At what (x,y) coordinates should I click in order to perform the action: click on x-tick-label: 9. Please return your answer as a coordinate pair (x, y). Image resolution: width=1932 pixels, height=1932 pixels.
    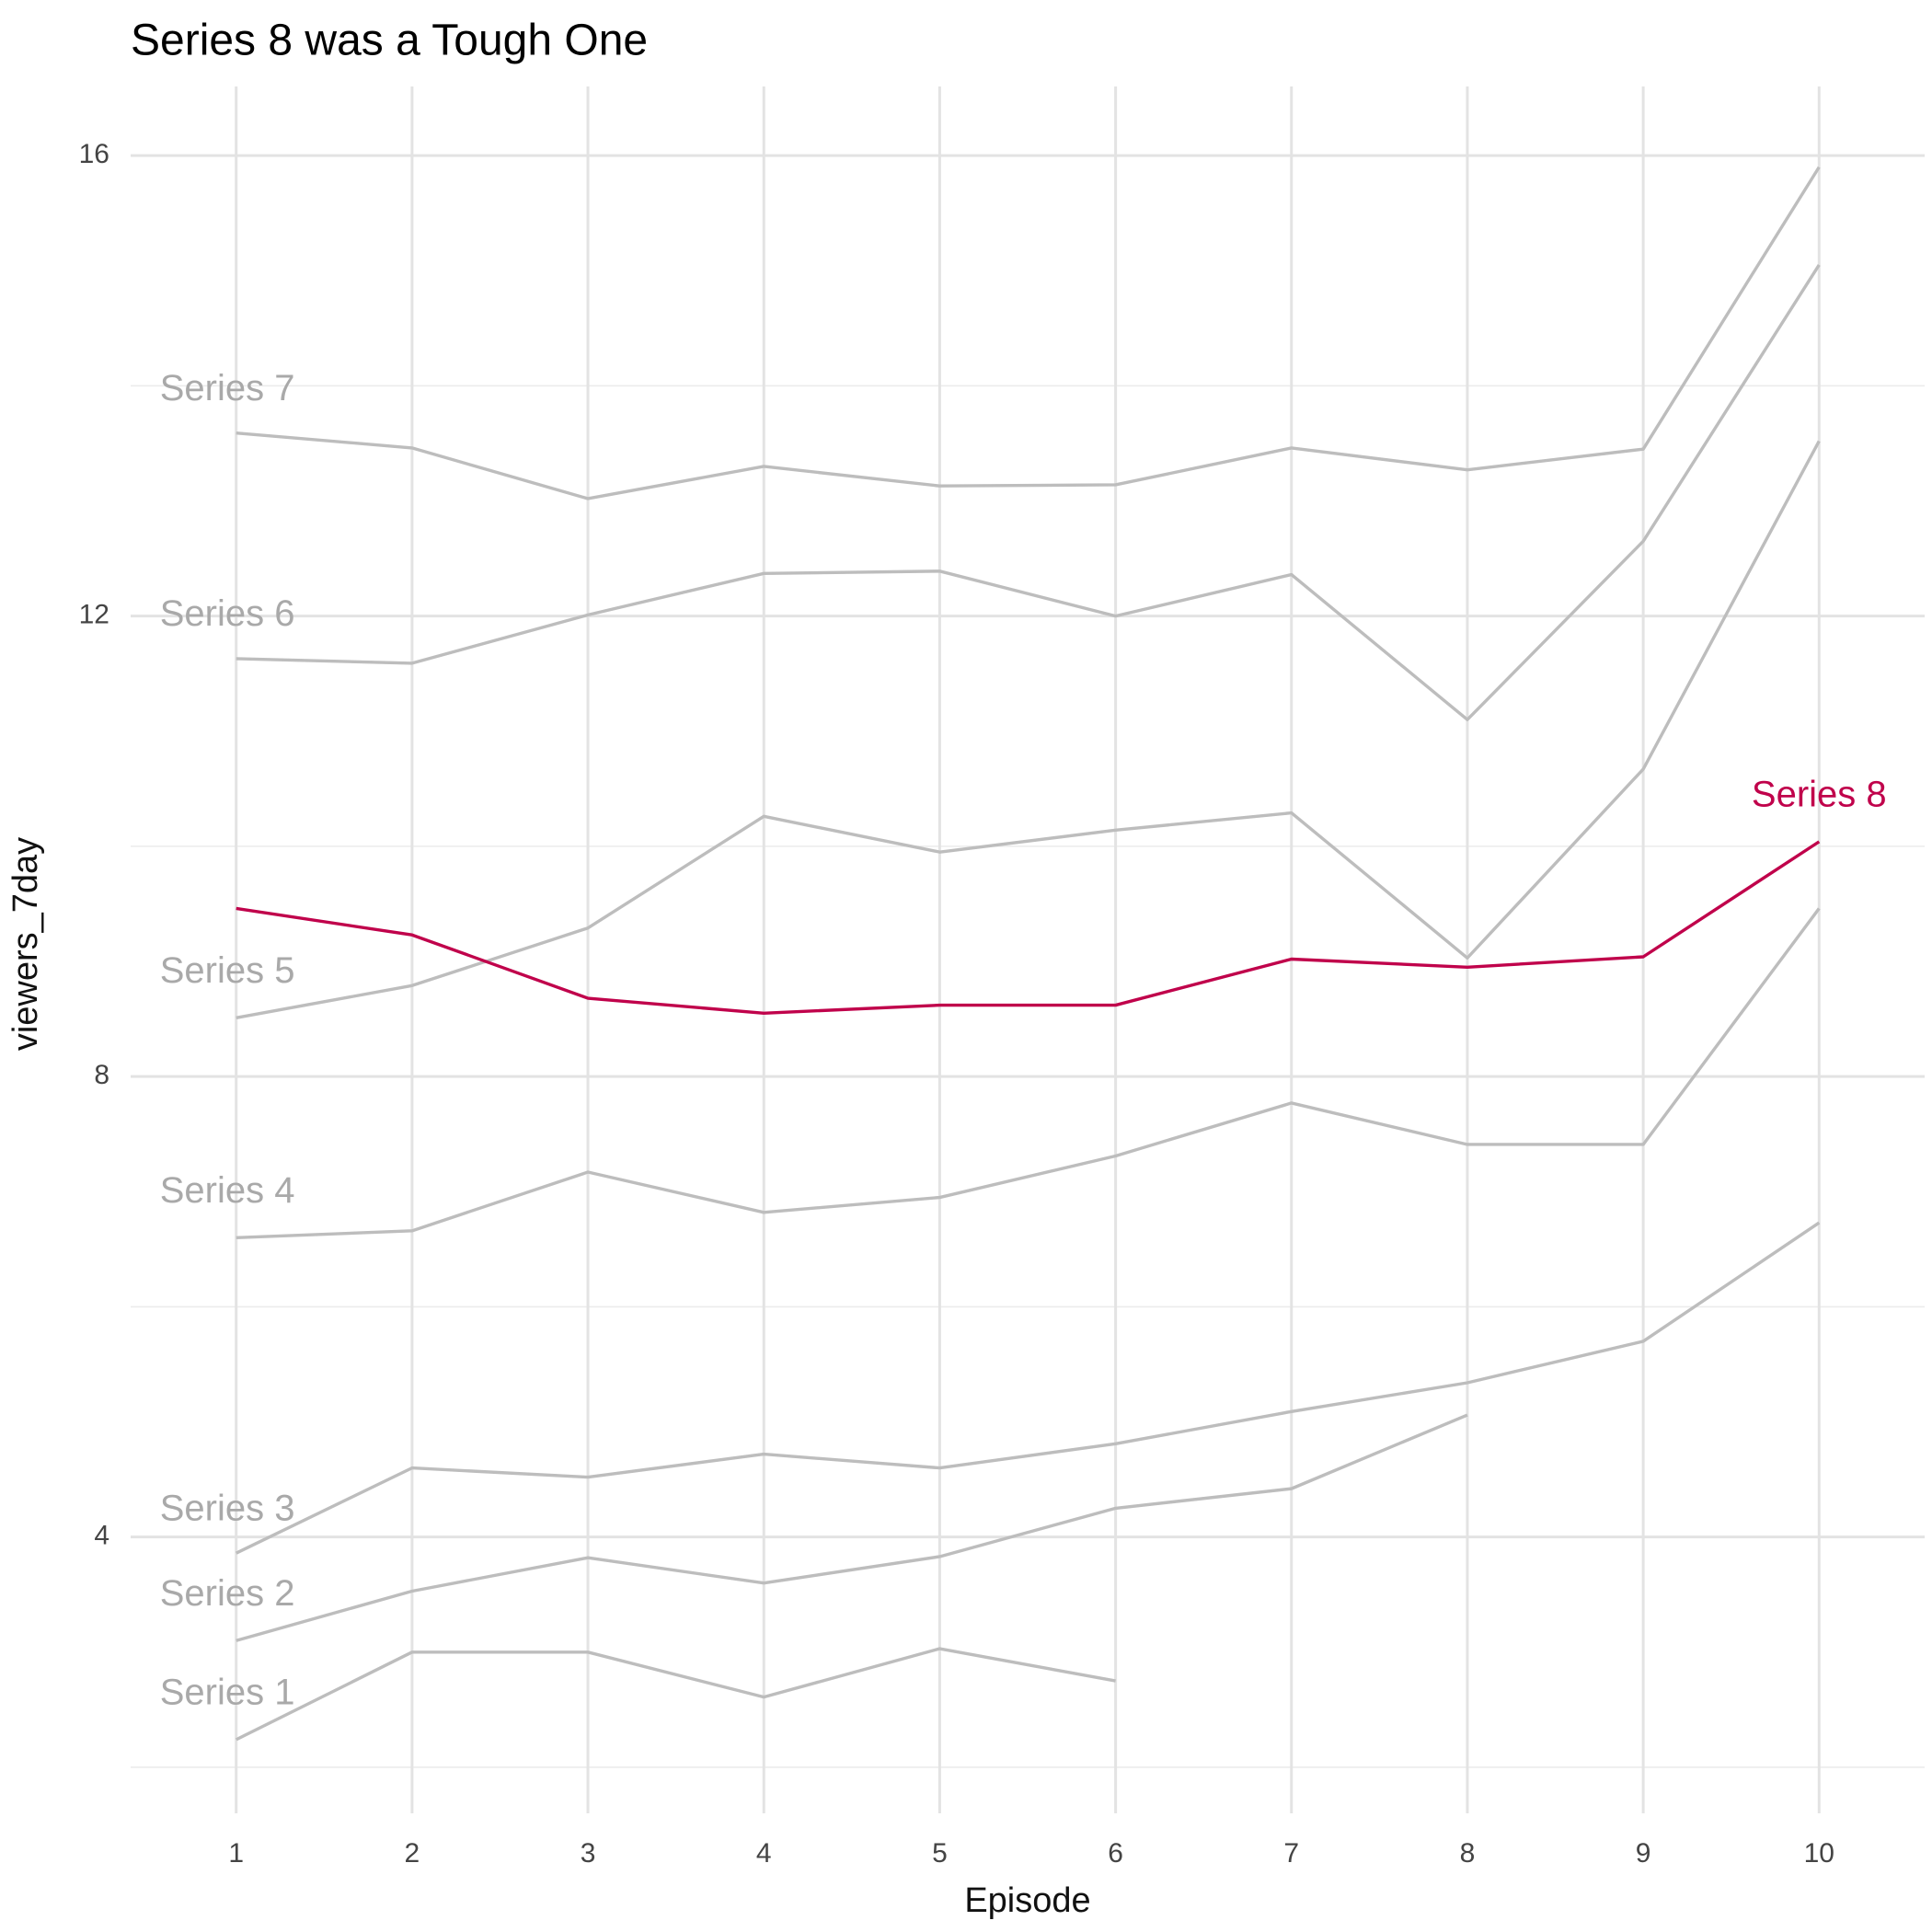
    Looking at the image, I should click on (1643, 1853).